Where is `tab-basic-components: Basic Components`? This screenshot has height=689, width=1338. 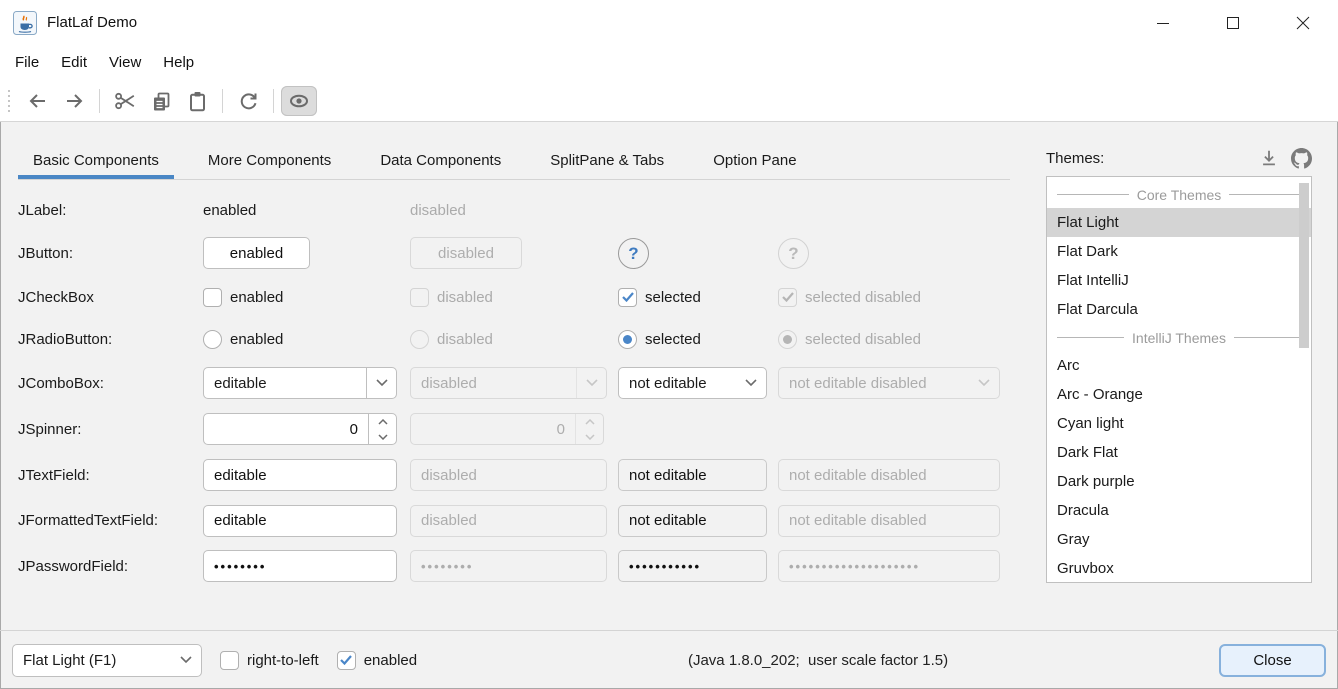
tab-basic-components: Basic Components is located at coordinates (96, 161).